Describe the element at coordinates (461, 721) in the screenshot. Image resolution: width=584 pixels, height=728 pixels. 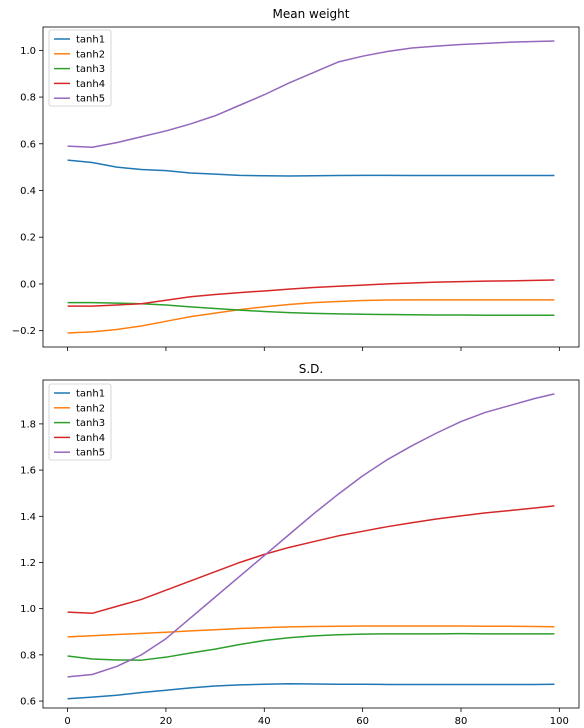
I see `x-tick-label: 80` at that location.